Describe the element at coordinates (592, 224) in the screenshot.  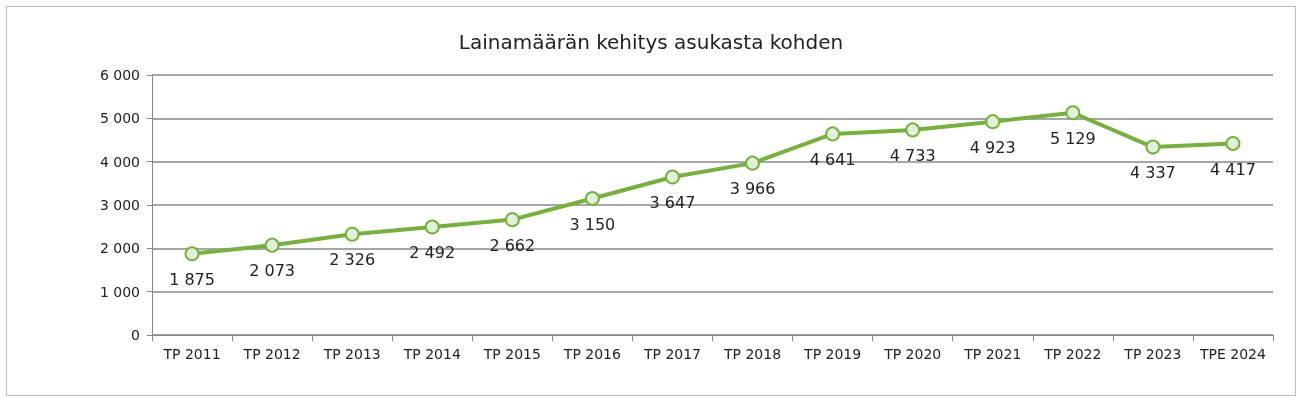
I see `data-label: 3 150` at that location.